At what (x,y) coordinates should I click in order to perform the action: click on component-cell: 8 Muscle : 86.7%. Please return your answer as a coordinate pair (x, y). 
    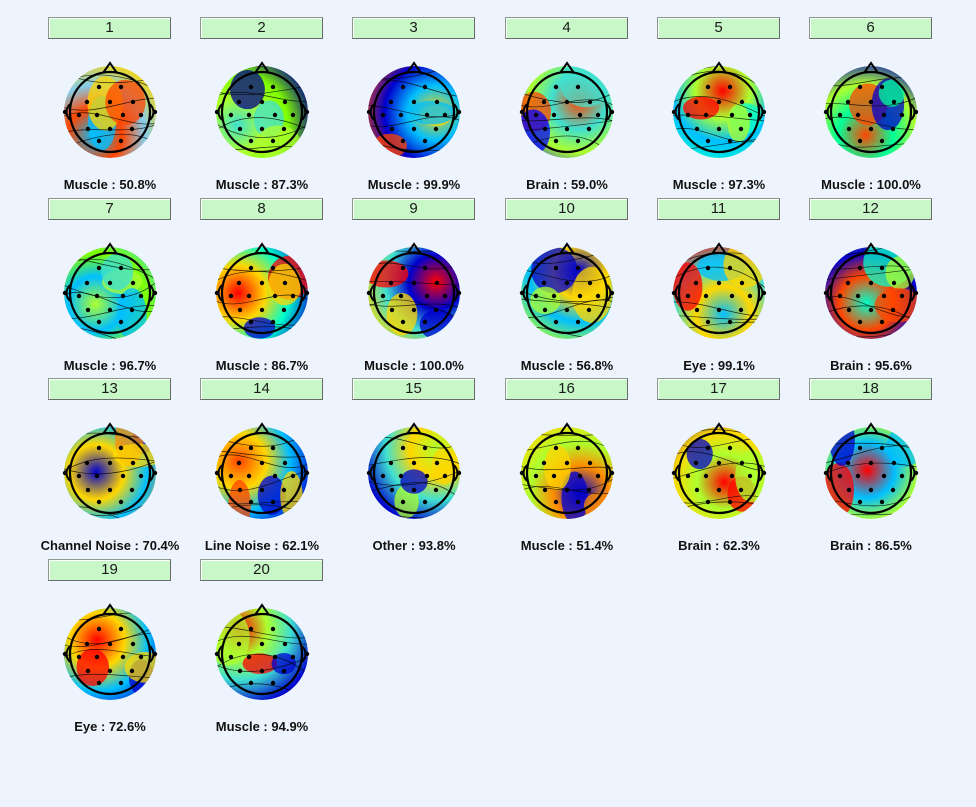
    Looking at the image, I should click on (262, 288).